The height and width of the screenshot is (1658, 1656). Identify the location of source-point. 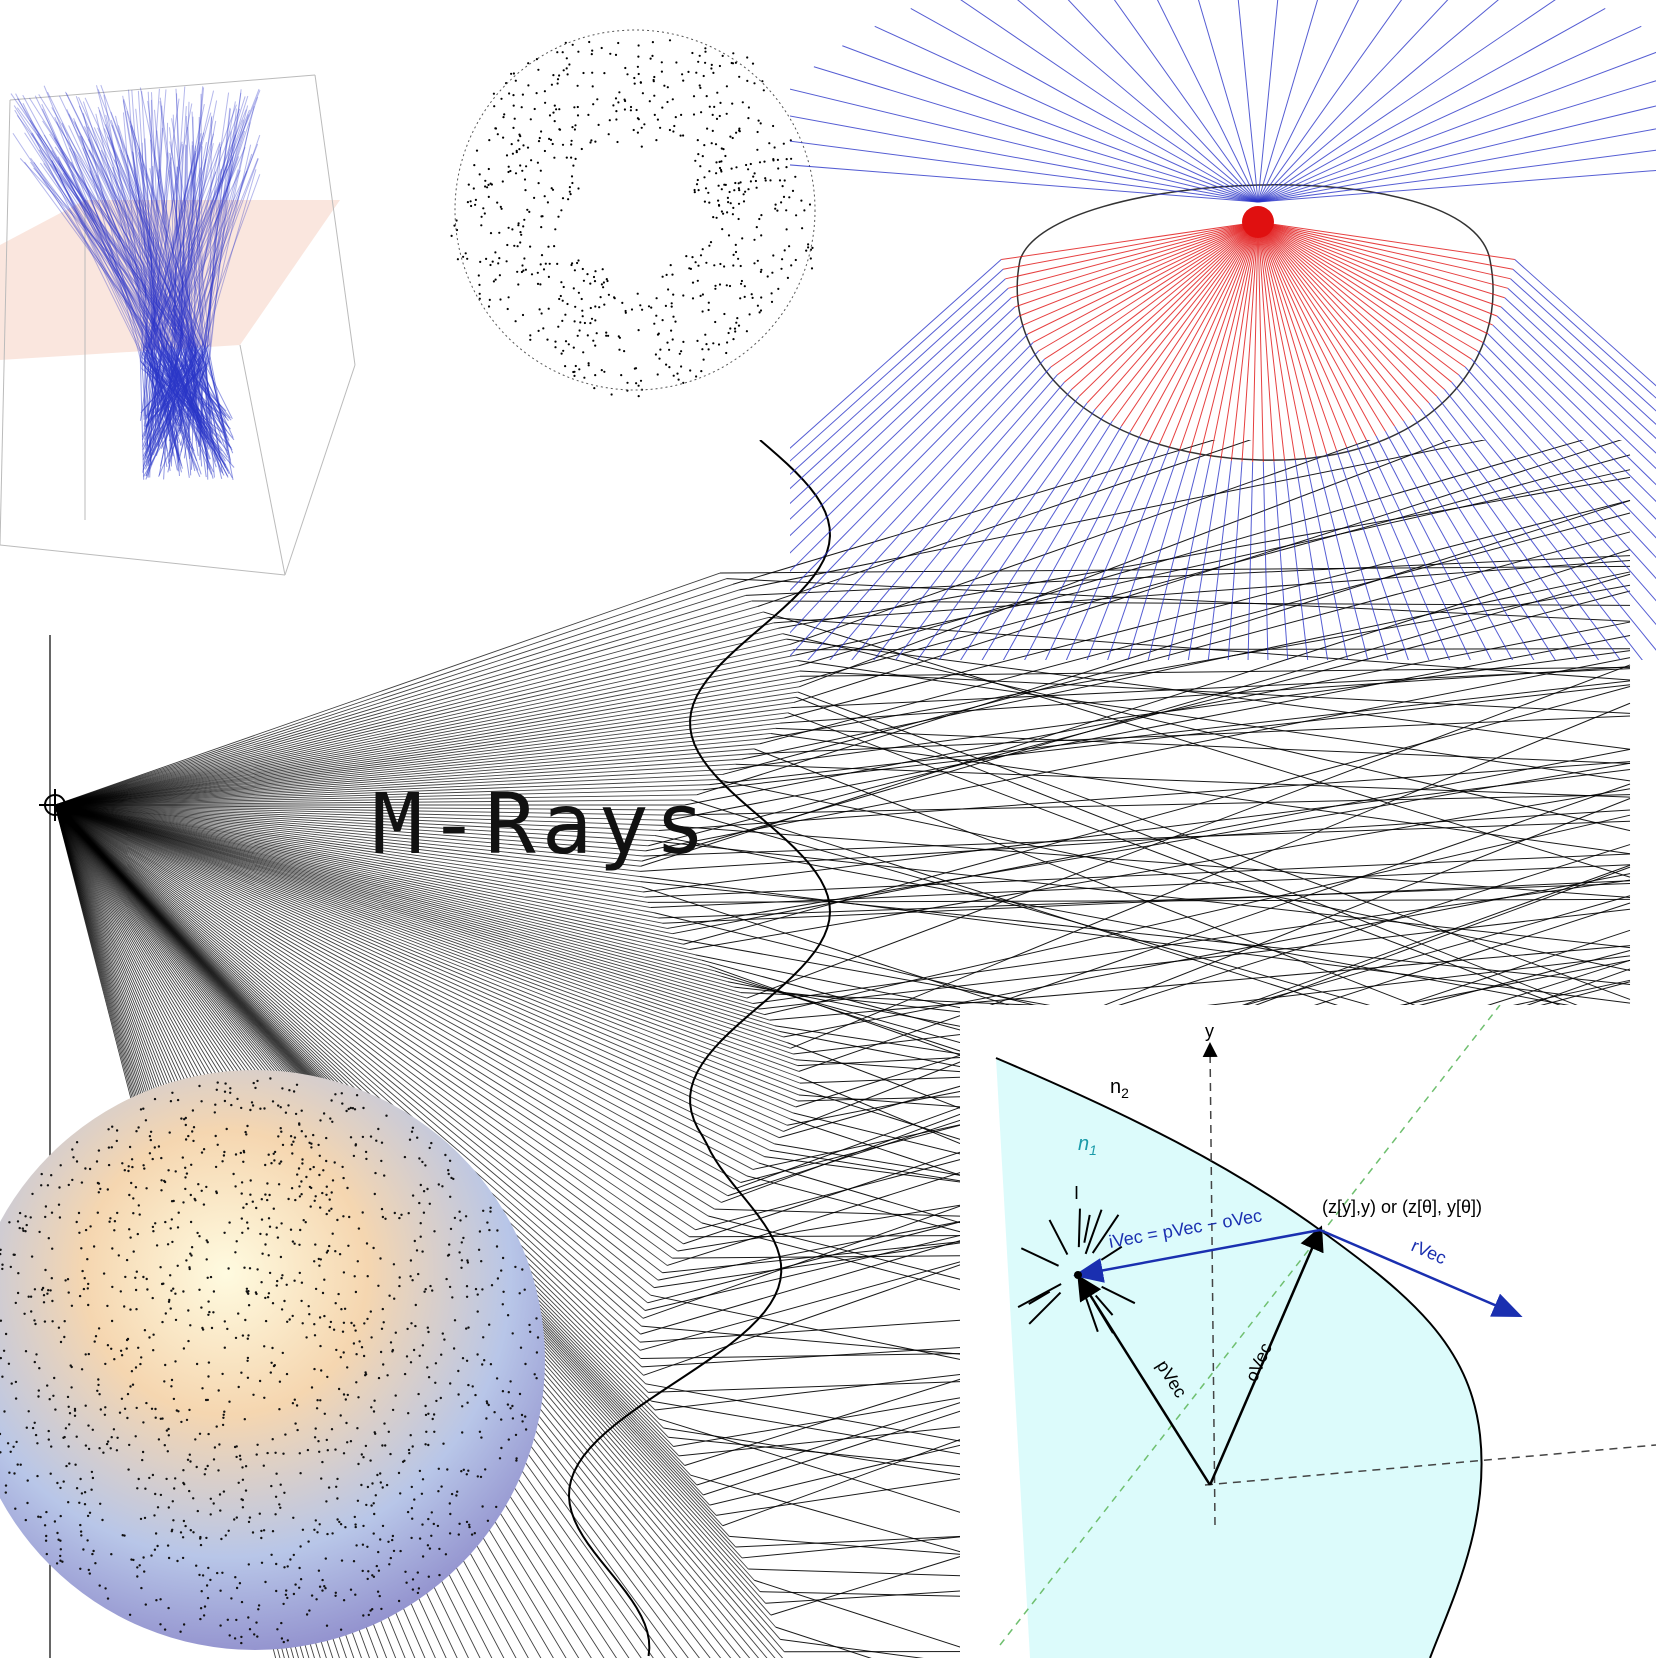
(1078, 1275).